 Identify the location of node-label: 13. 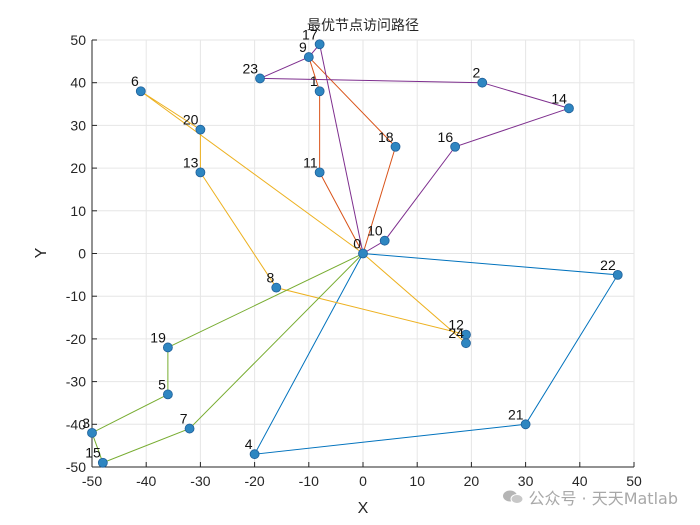
(191, 162).